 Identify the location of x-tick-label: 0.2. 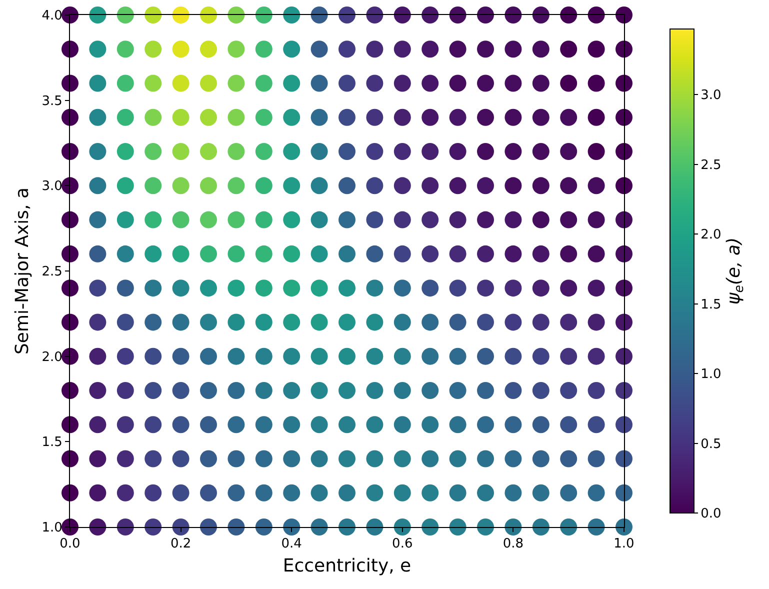
(181, 544).